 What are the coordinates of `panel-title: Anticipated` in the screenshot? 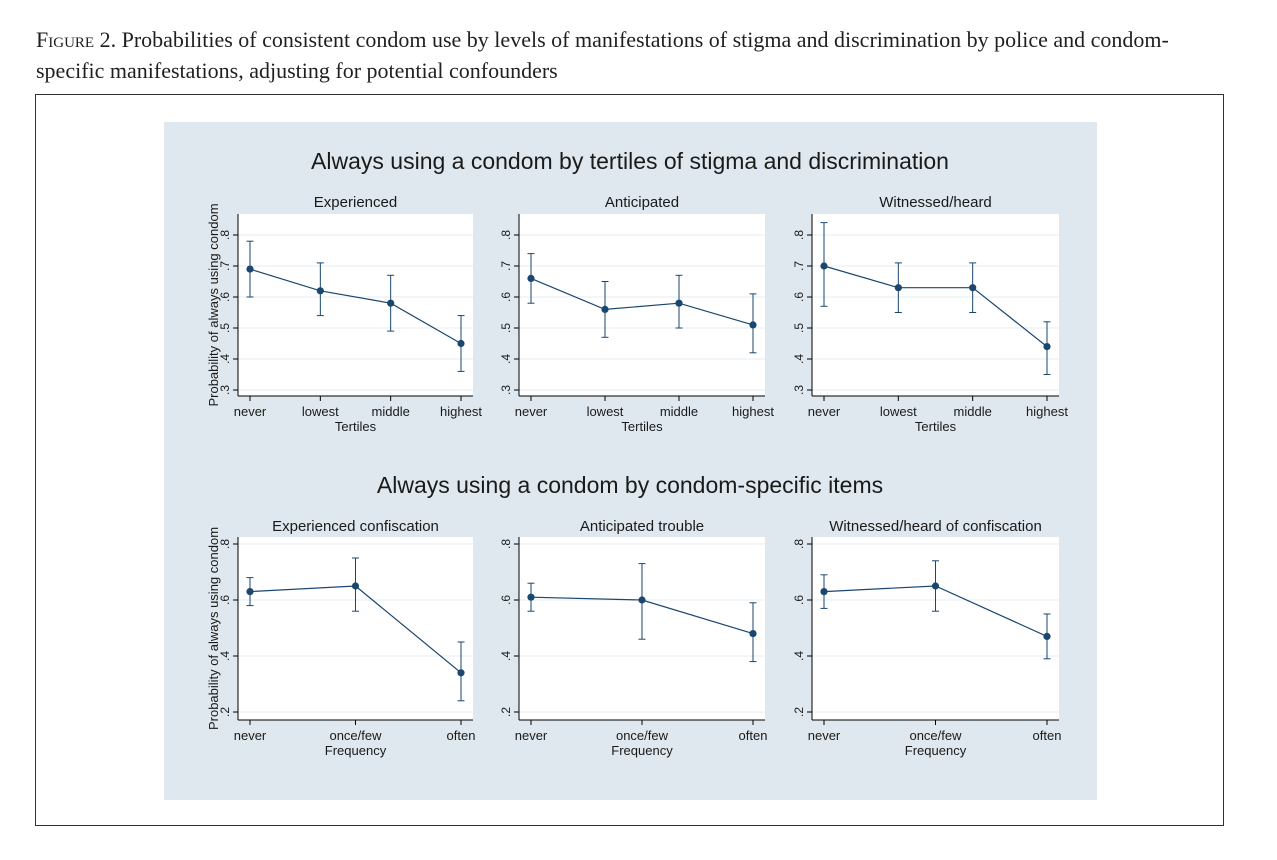 It's located at (642, 202).